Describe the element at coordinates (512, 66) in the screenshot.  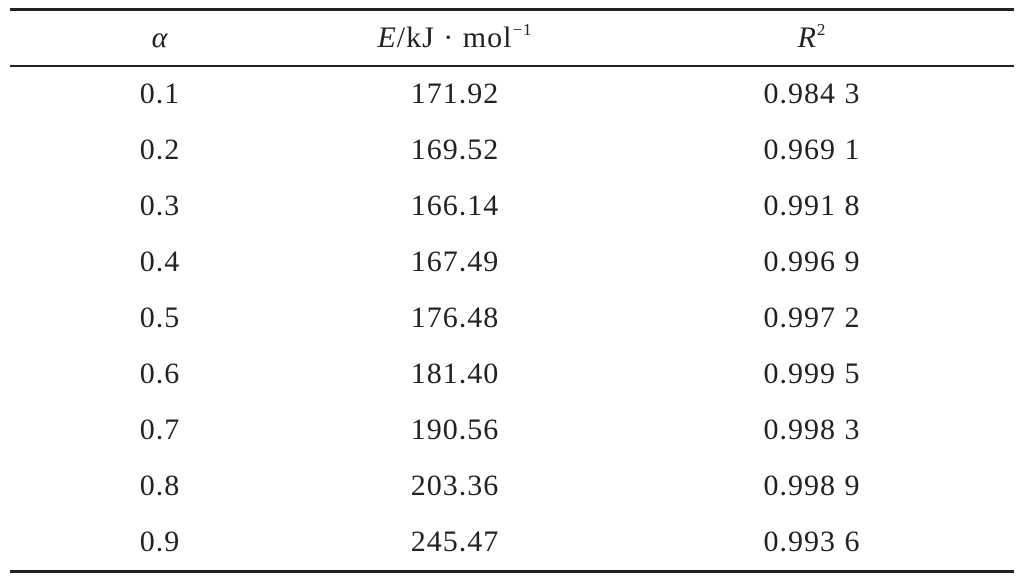
I see `header-rule` at that location.